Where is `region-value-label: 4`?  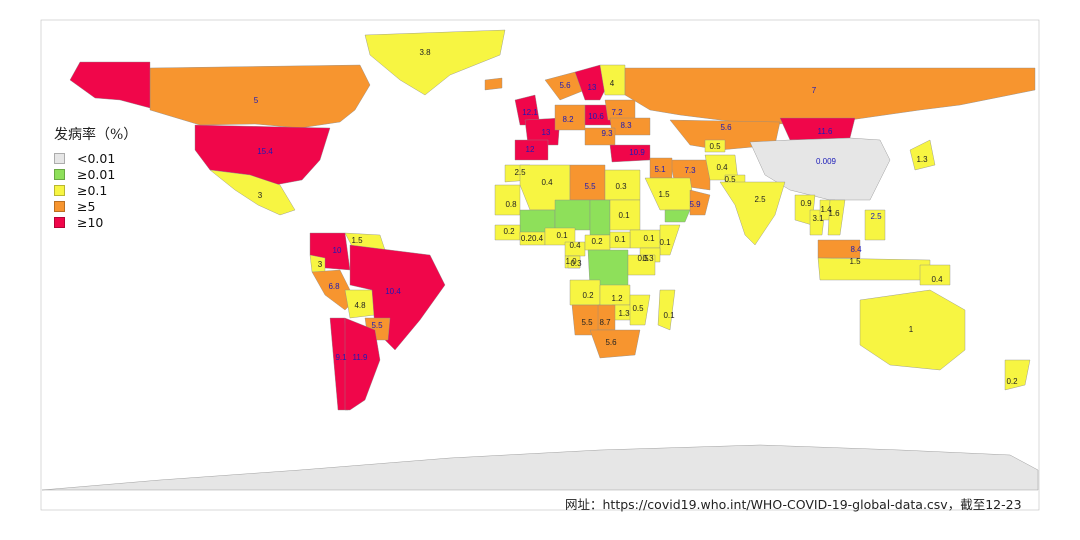
region-value-label: 4 is located at coordinates (612, 83).